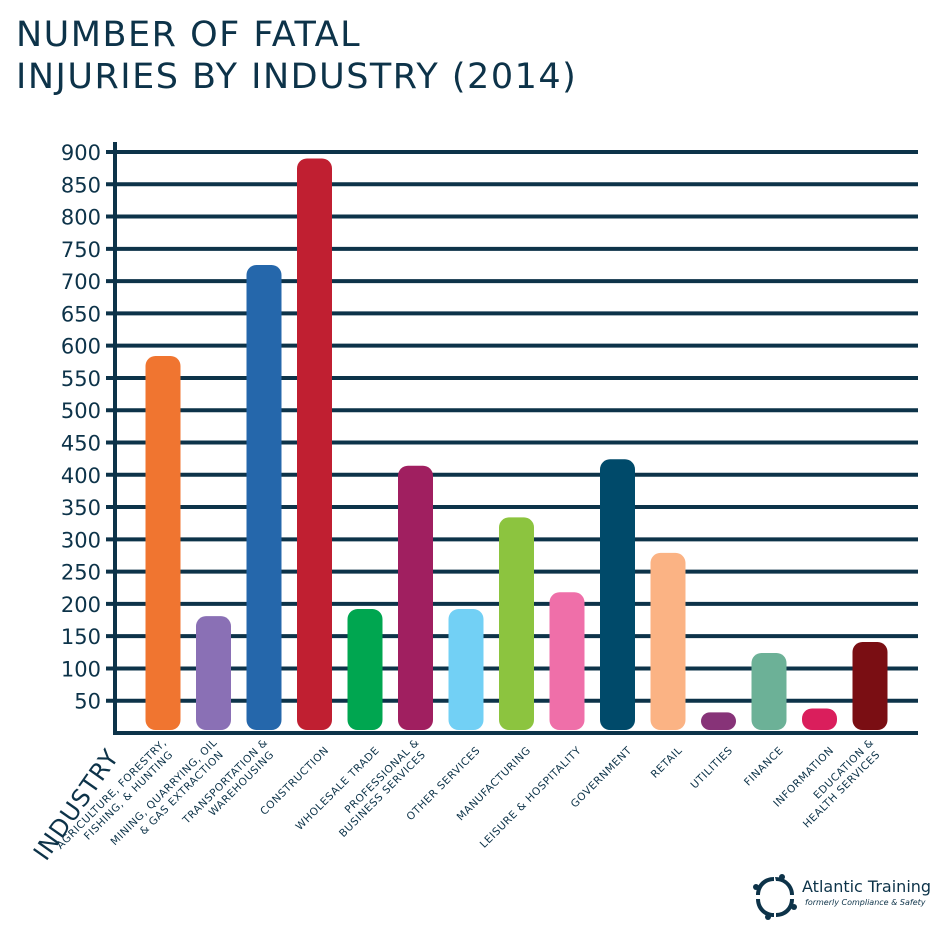 The height and width of the screenshot is (936, 948). Describe the element at coordinates (81, 347) in the screenshot. I see `y-tick-label: 600` at that location.